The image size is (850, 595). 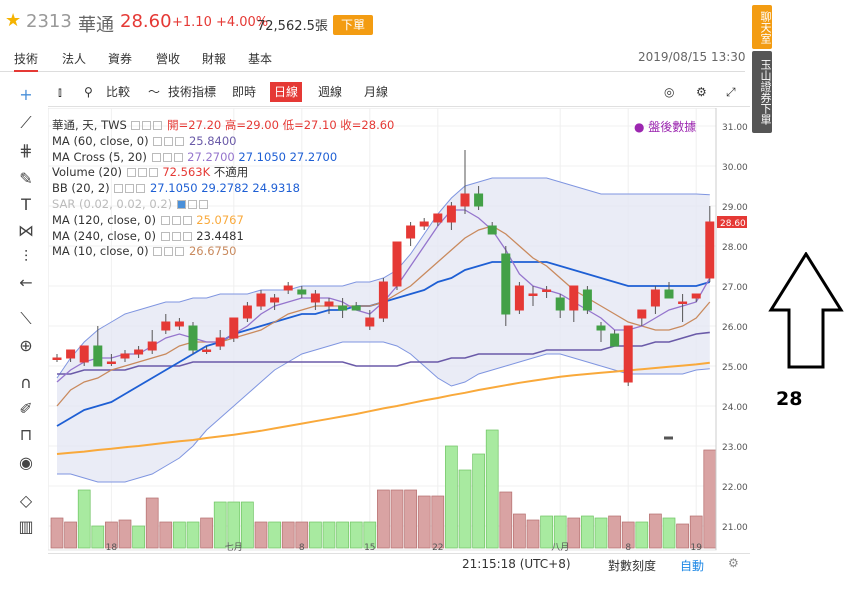 I want to click on legend-main-label: 華通, 天, TWS, so click(x=89, y=125).